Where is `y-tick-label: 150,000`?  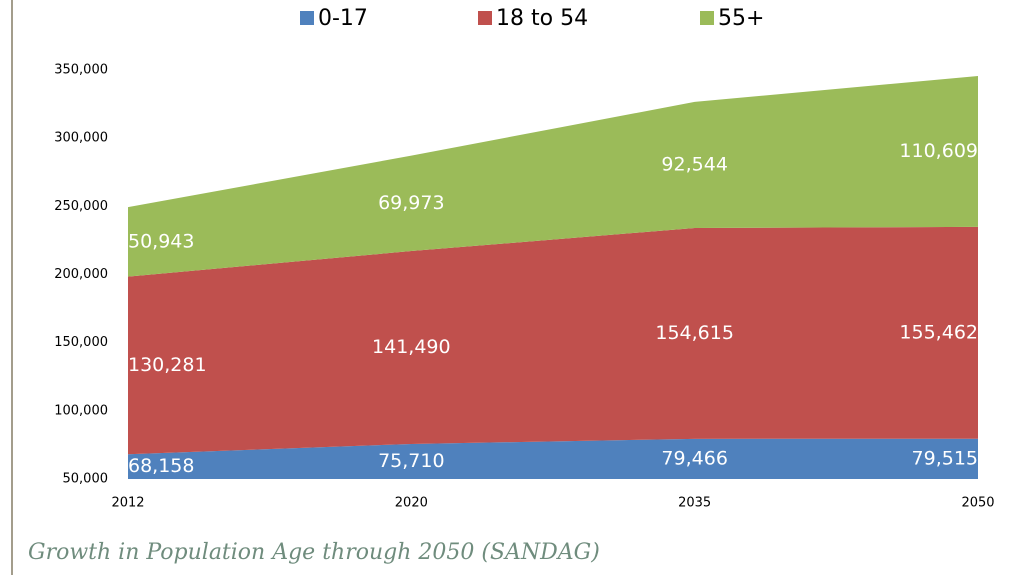 y-tick-label: 150,000 is located at coordinates (81, 342).